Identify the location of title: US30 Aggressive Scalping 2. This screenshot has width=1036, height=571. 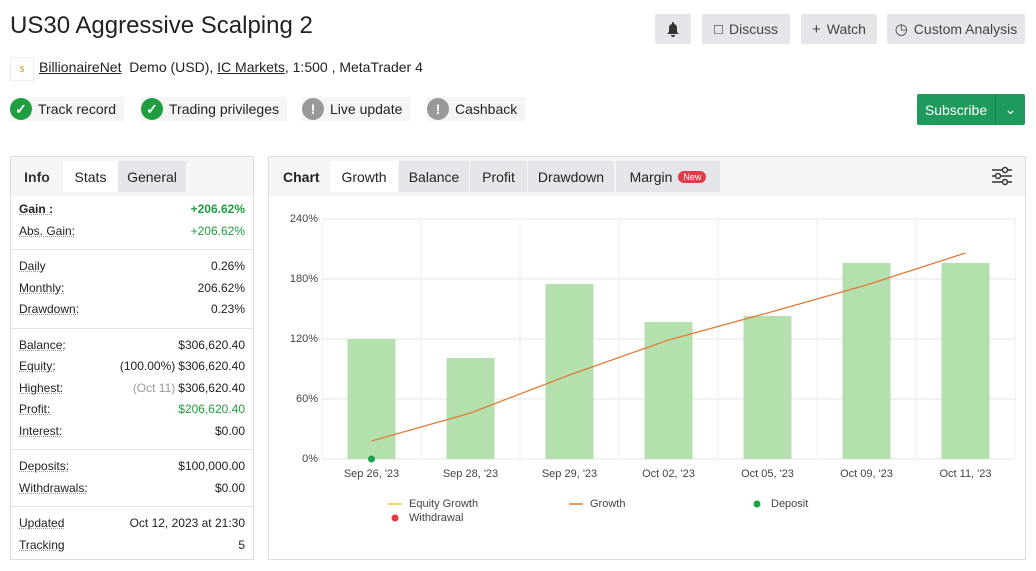
(161, 25).